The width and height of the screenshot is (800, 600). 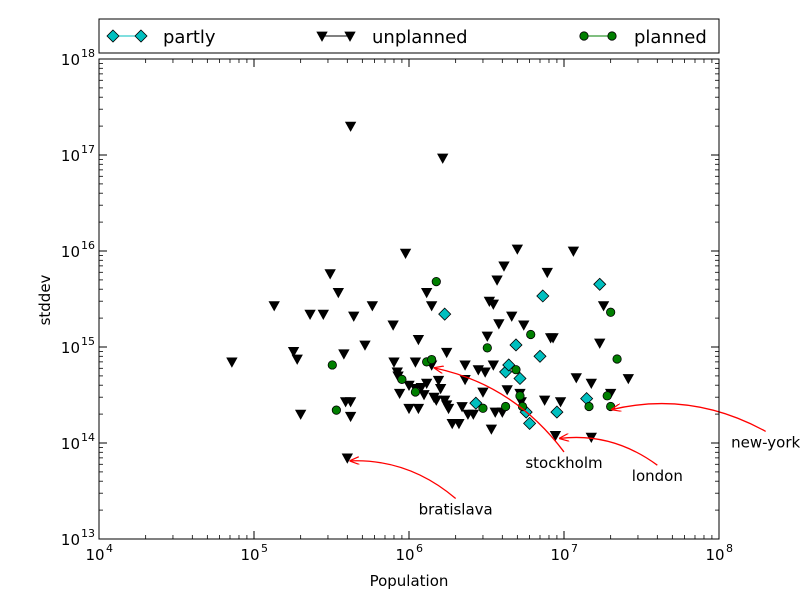 What do you see at coordinates (609, 451) in the screenshot?
I see `annotation-london-arrow` at bounding box center [609, 451].